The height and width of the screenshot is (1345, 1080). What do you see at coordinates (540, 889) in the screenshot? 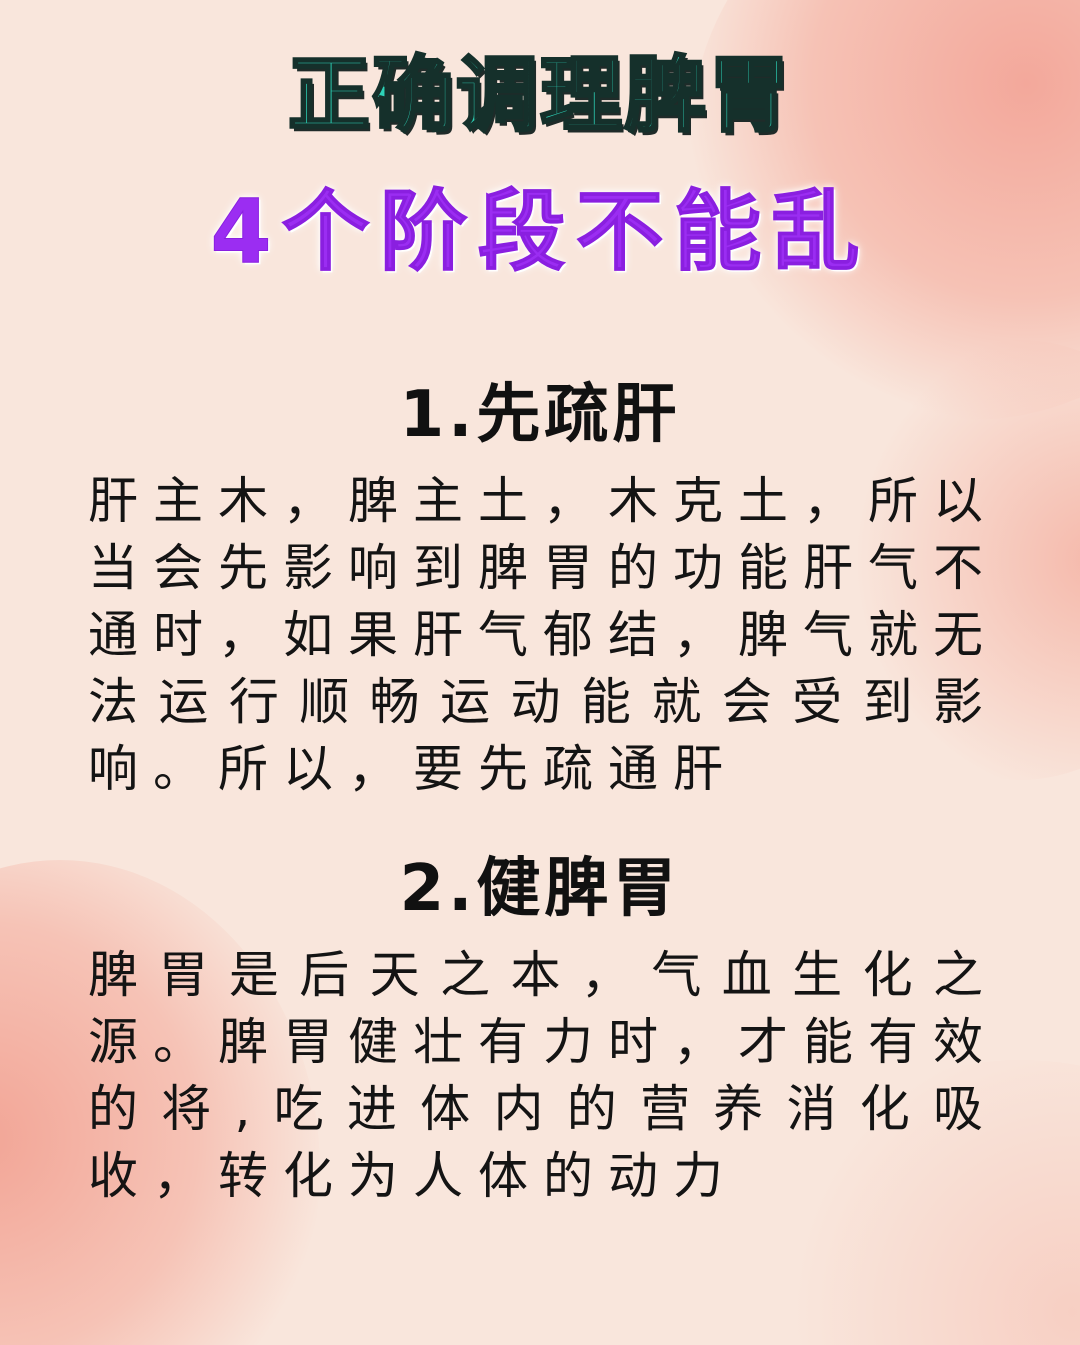
I see `section-heading-spleen-stomach: 2.健脾胃` at bounding box center [540, 889].